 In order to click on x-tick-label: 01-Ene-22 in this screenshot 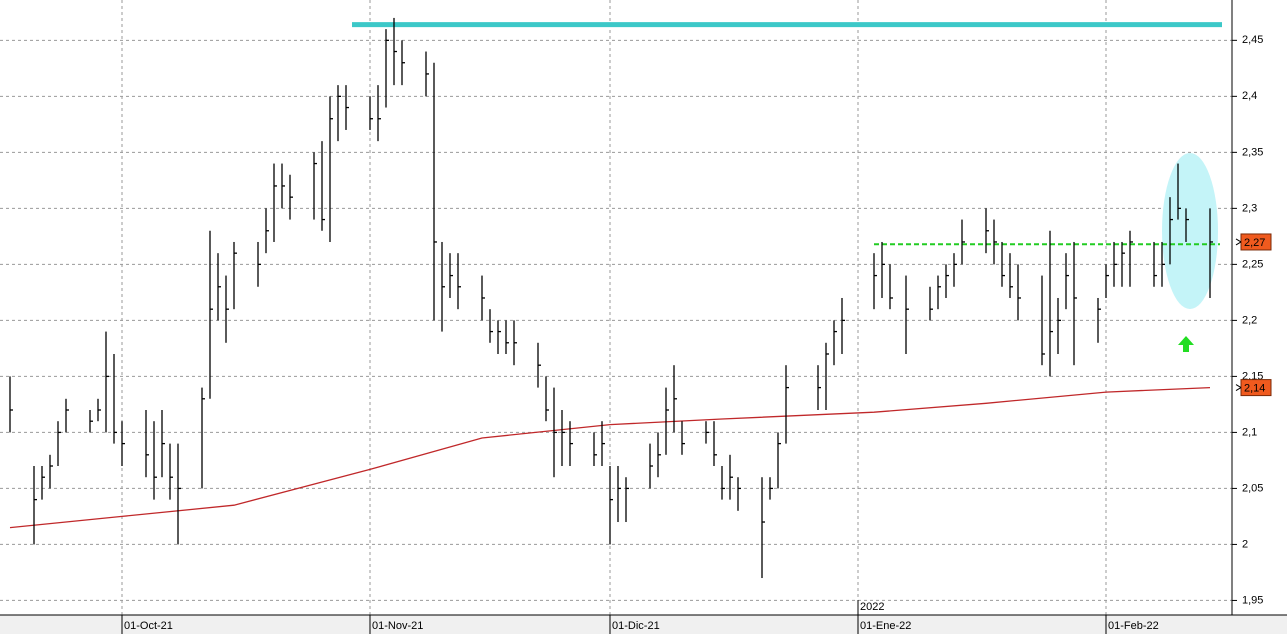, I will do `click(885, 626)`.